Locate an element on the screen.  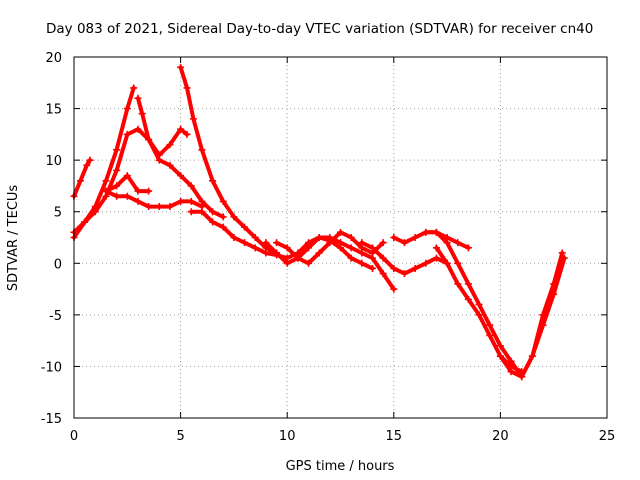
y-tick-label: -10 is located at coordinates (51, 367).